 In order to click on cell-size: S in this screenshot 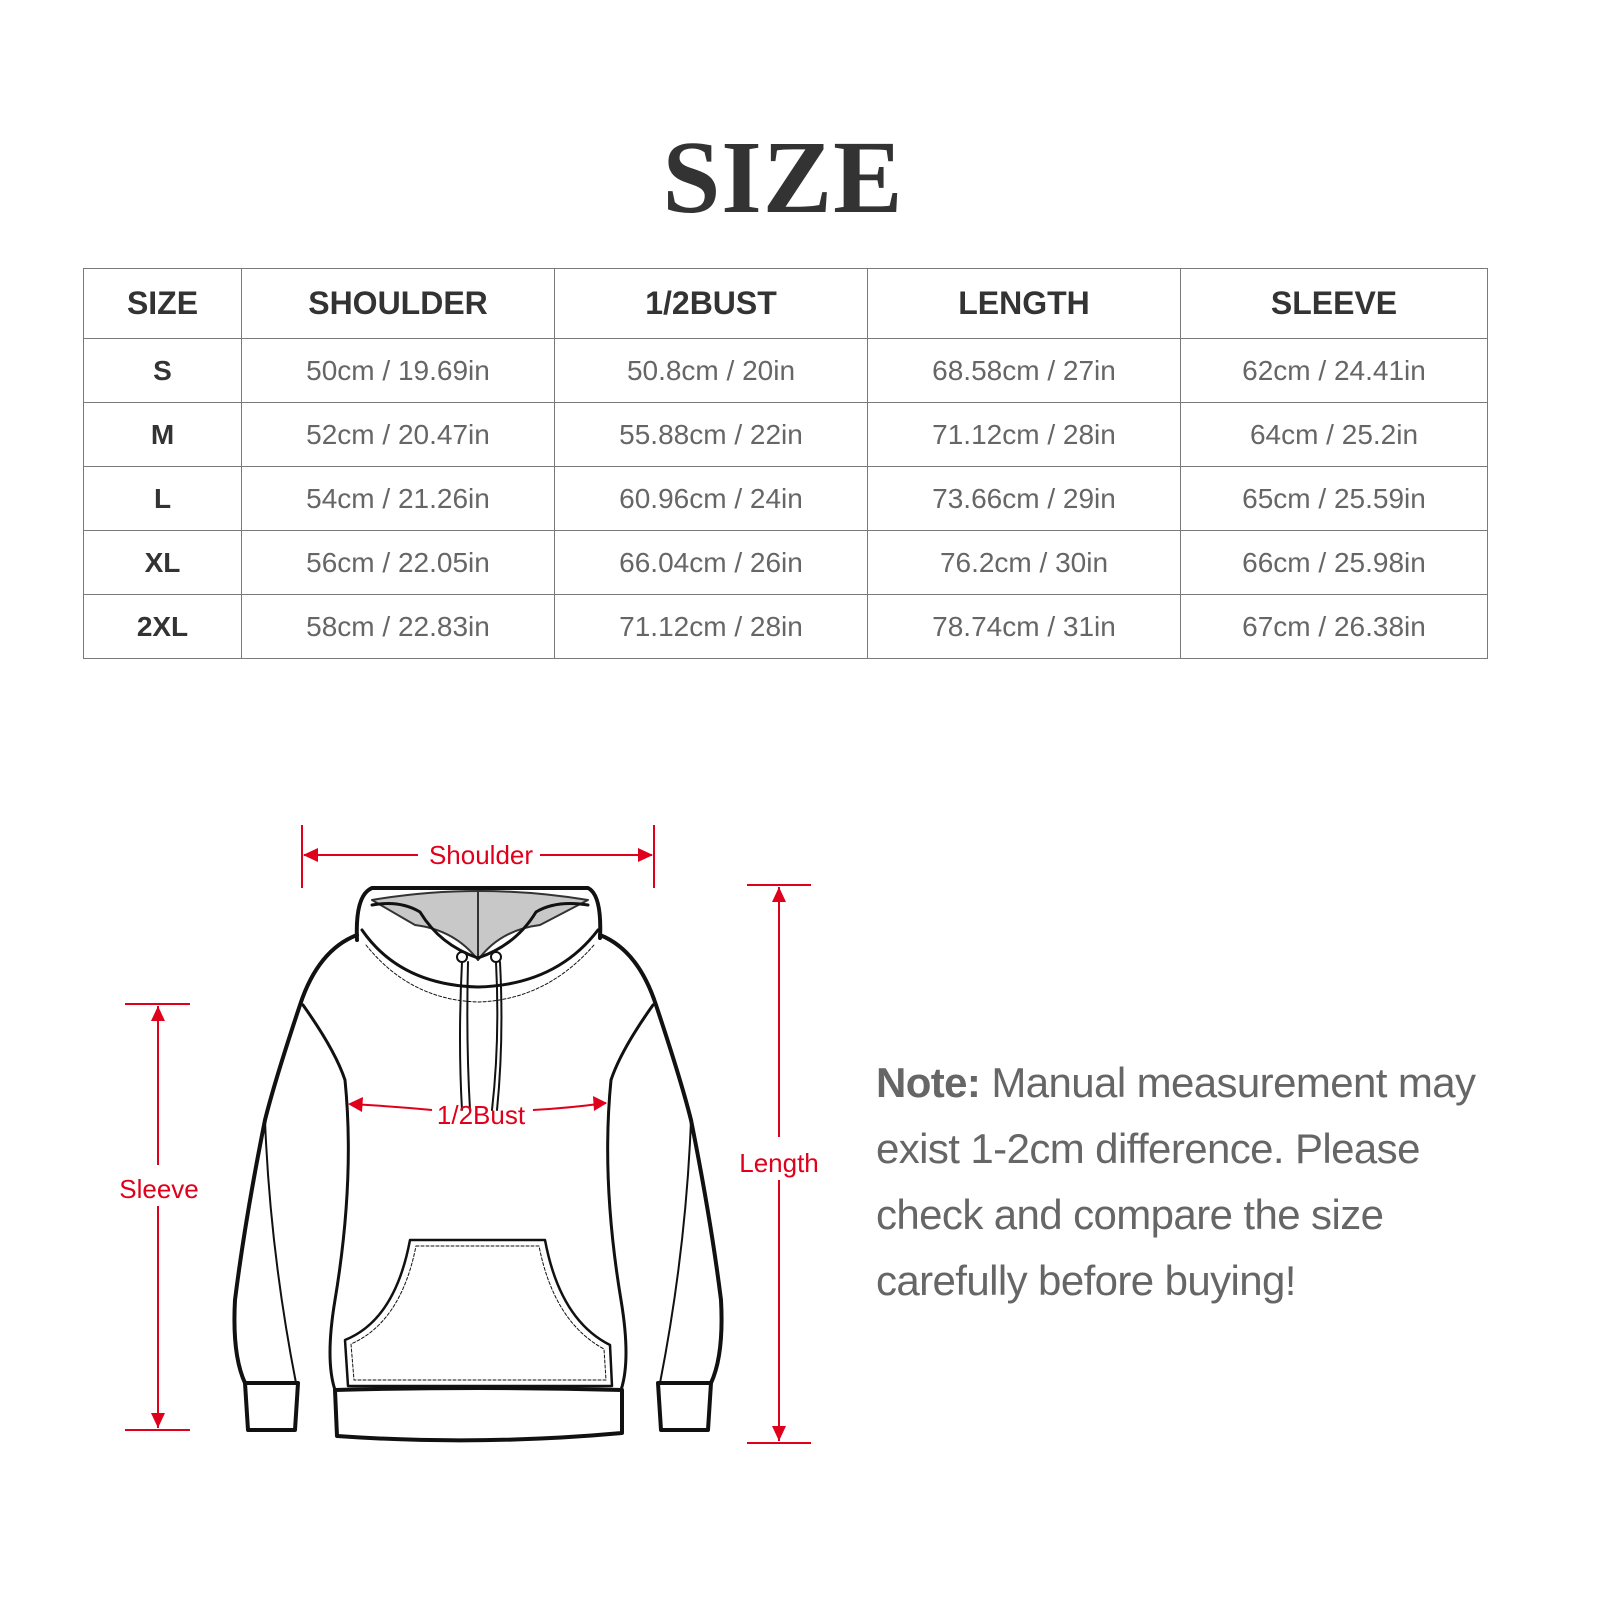, I will do `click(162, 370)`.